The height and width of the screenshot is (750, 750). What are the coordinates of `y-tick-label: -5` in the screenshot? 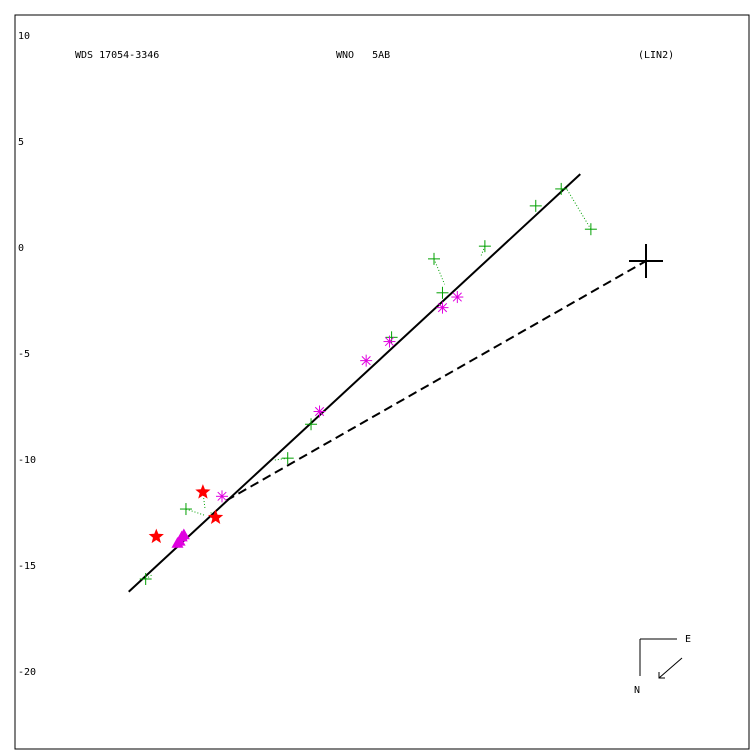 It's located at (24, 354).